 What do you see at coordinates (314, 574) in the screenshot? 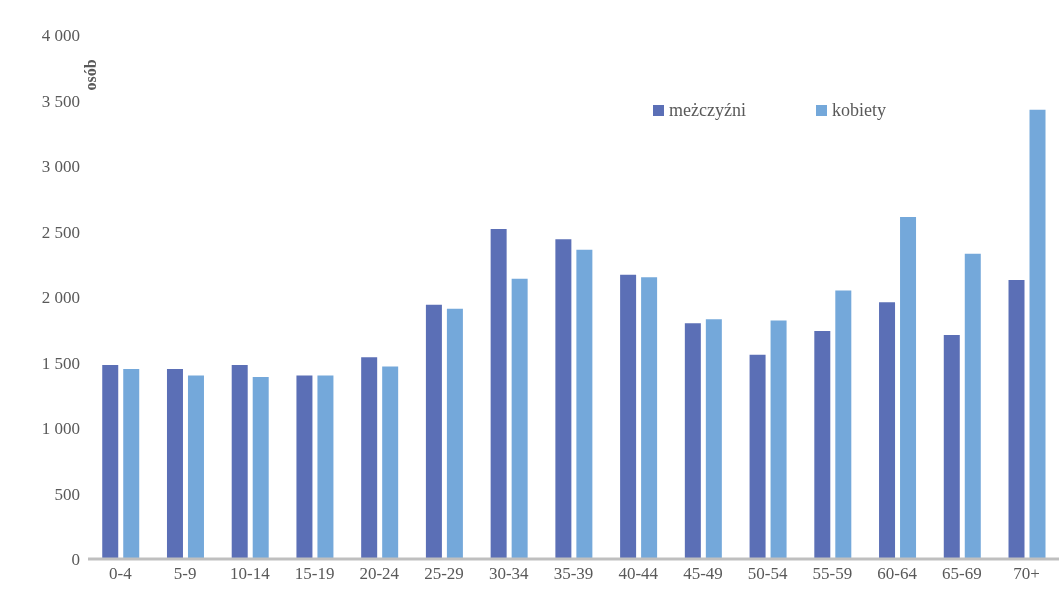
I see `x-tick-label: 15-19` at bounding box center [314, 574].